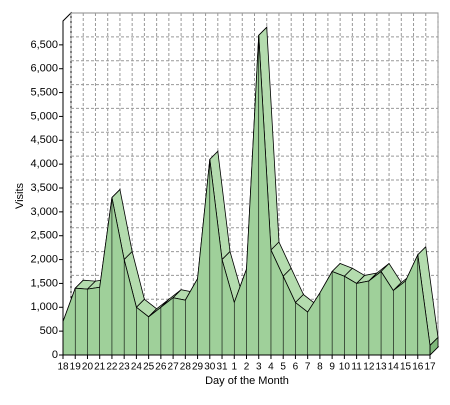 This screenshot has height=405, width=450. Describe the element at coordinates (44, 116) in the screenshot. I see `y-tick-label: 5,000` at that location.